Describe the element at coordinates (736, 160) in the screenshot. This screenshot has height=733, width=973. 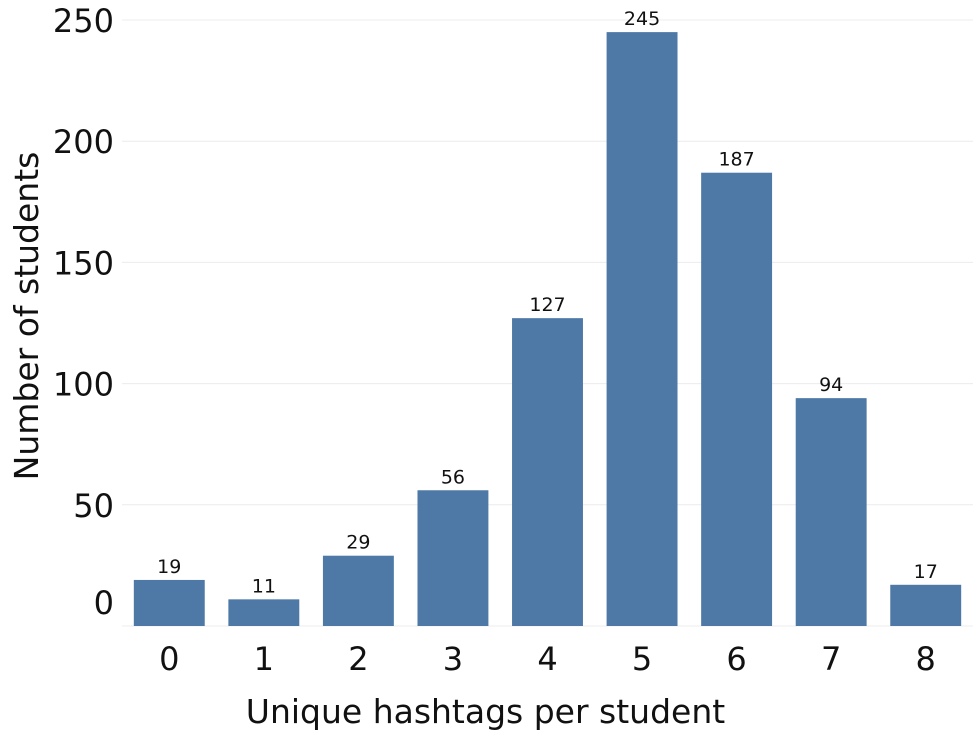
I see `data-label: 187` at that location.